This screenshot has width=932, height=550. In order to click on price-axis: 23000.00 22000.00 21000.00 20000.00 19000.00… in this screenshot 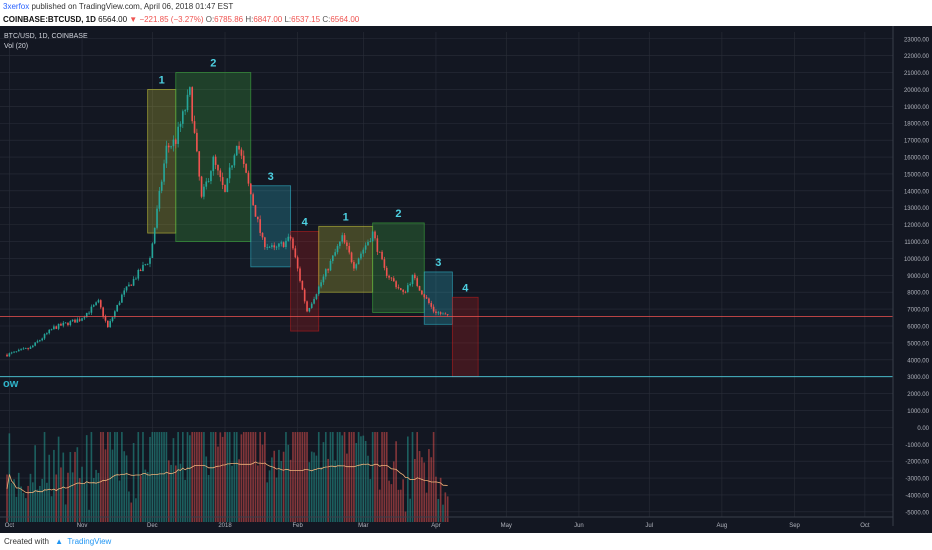, I will do `click(912, 279)`.